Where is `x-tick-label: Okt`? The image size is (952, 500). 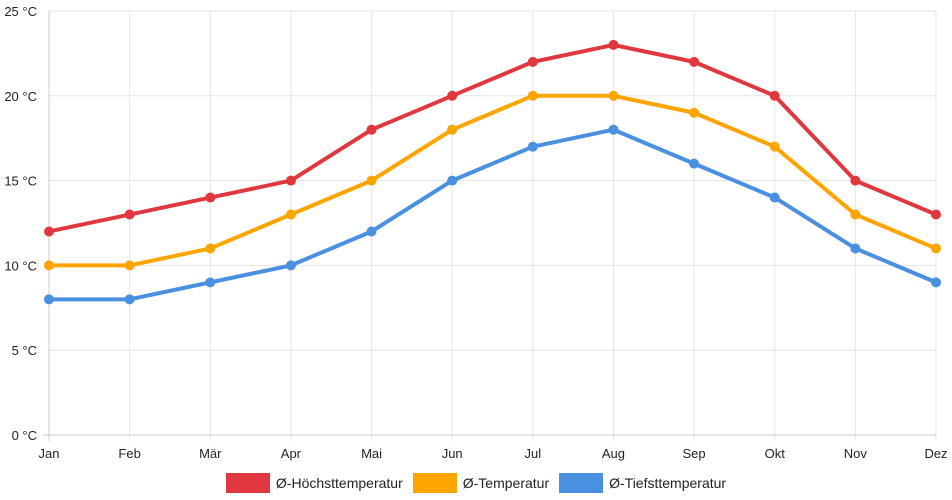 x-tick-label: Okt is located at coordinates (775, 453).